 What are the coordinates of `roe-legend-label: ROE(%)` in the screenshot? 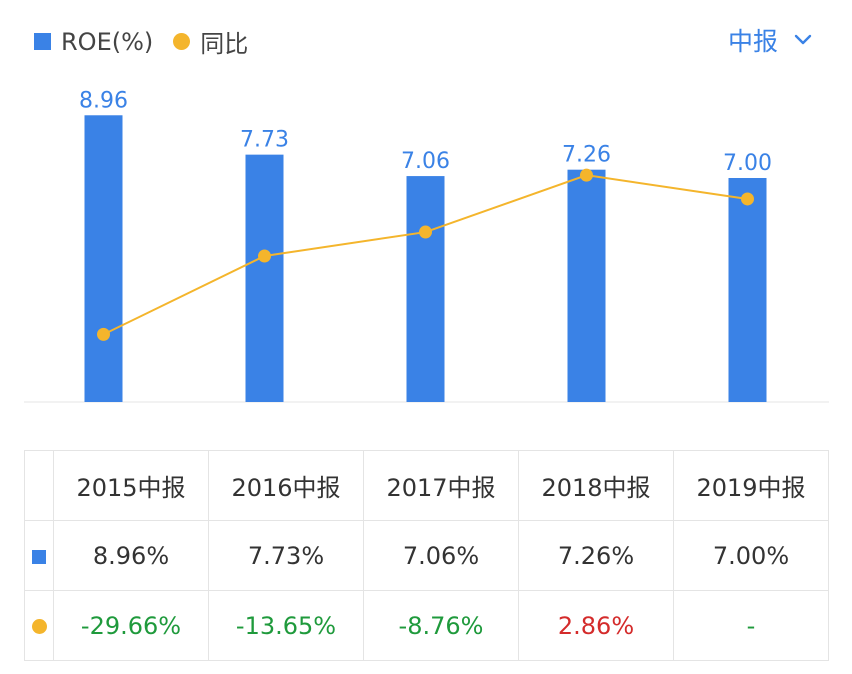 It's located at (107, 41).